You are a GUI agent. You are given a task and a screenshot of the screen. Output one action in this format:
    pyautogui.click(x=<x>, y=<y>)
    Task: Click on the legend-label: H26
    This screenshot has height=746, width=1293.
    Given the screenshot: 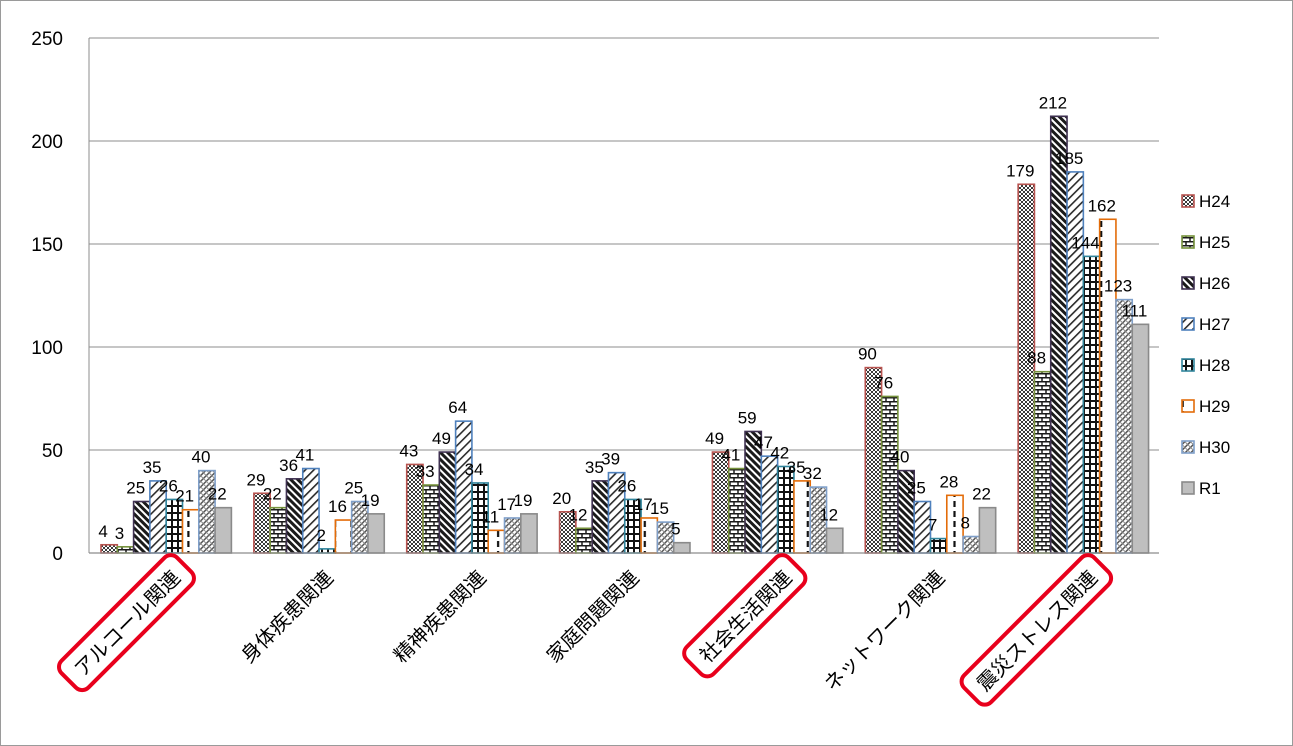 What is the action you would take?
    pyautogui.click(x=1214, y=283)
    